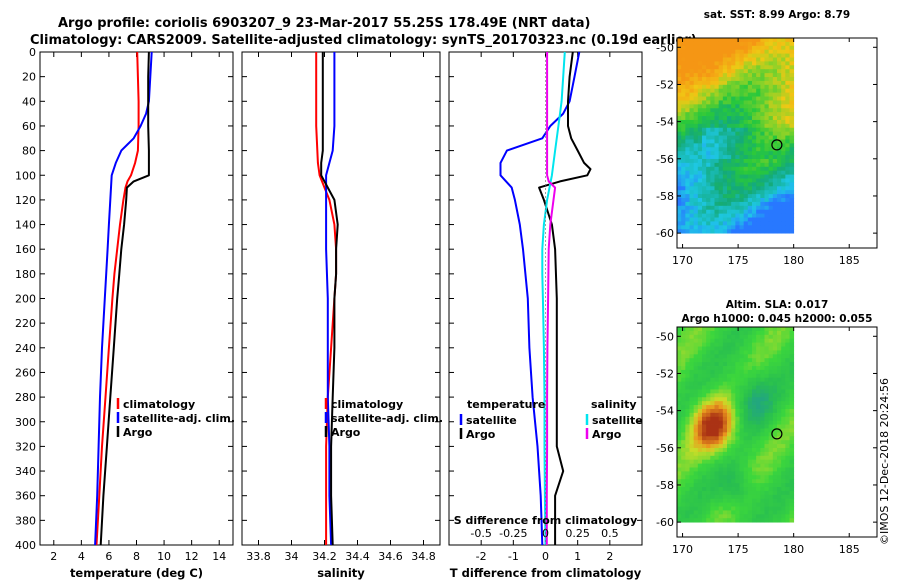 Image resolution: width=900 pixels, height=584 pixels. Describe the element at coordinates (777, 434) in the screenshot. I see `argo-position-marker` at that location.